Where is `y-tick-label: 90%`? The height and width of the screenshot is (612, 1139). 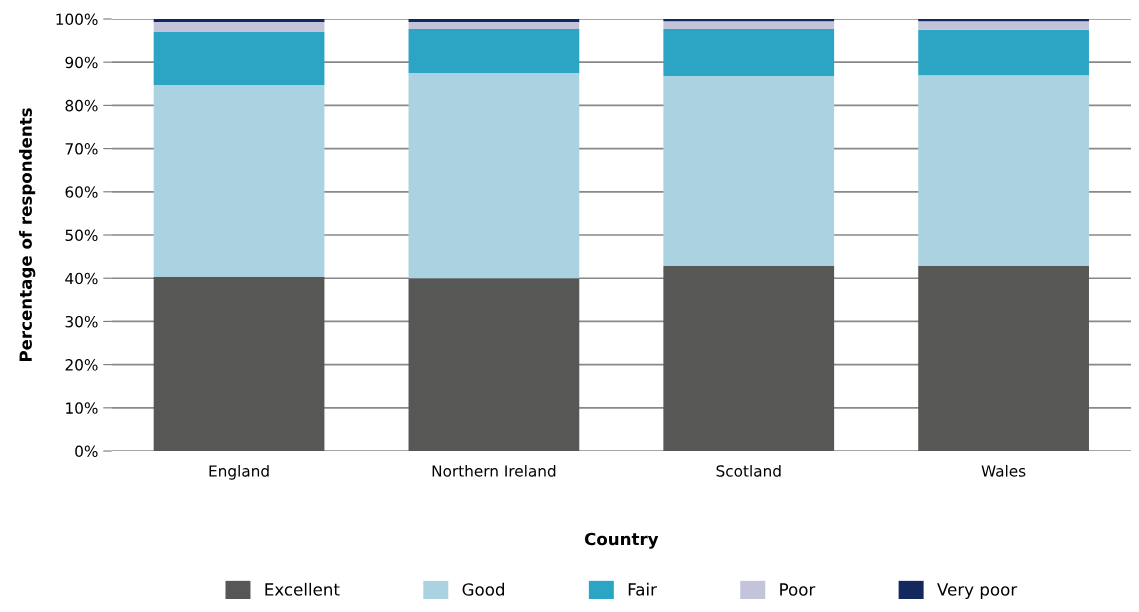 y-tick-label: 90% is located at coordinates (81, 62).